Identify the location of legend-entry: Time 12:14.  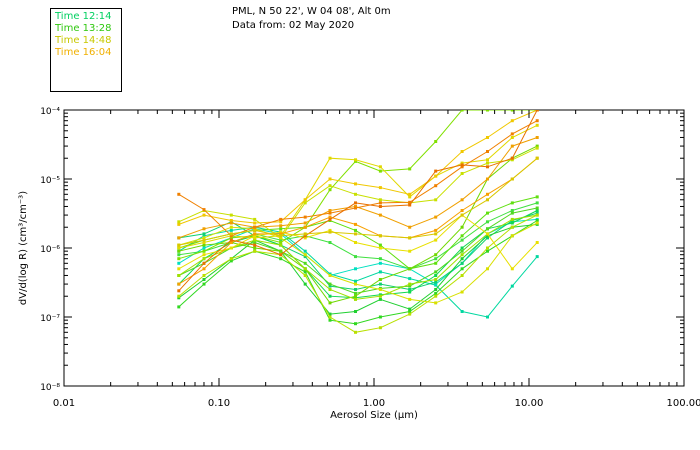
(83, 16).